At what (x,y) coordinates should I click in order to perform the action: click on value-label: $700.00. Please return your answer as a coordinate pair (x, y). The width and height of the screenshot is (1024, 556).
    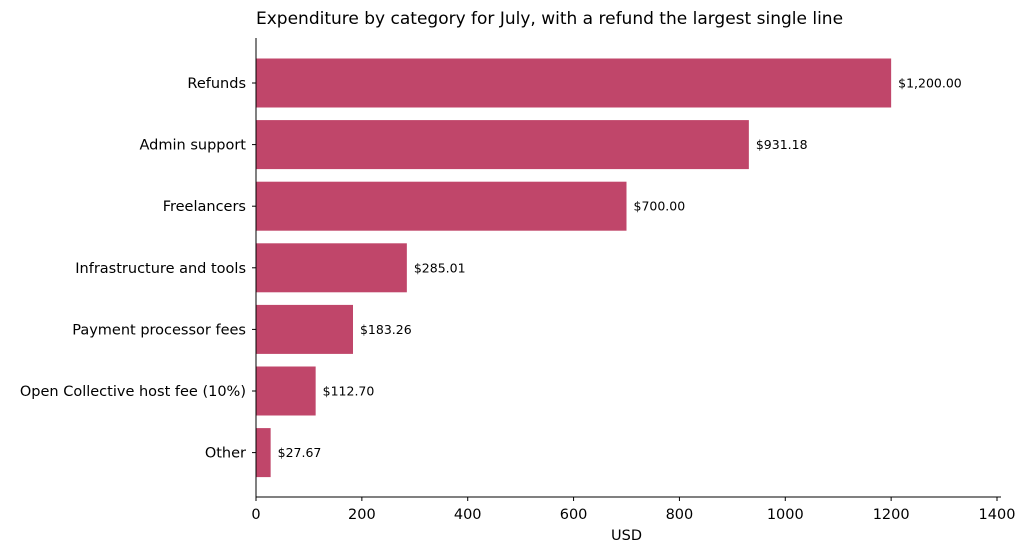
    Looking at the image, I should click on (660, 206).